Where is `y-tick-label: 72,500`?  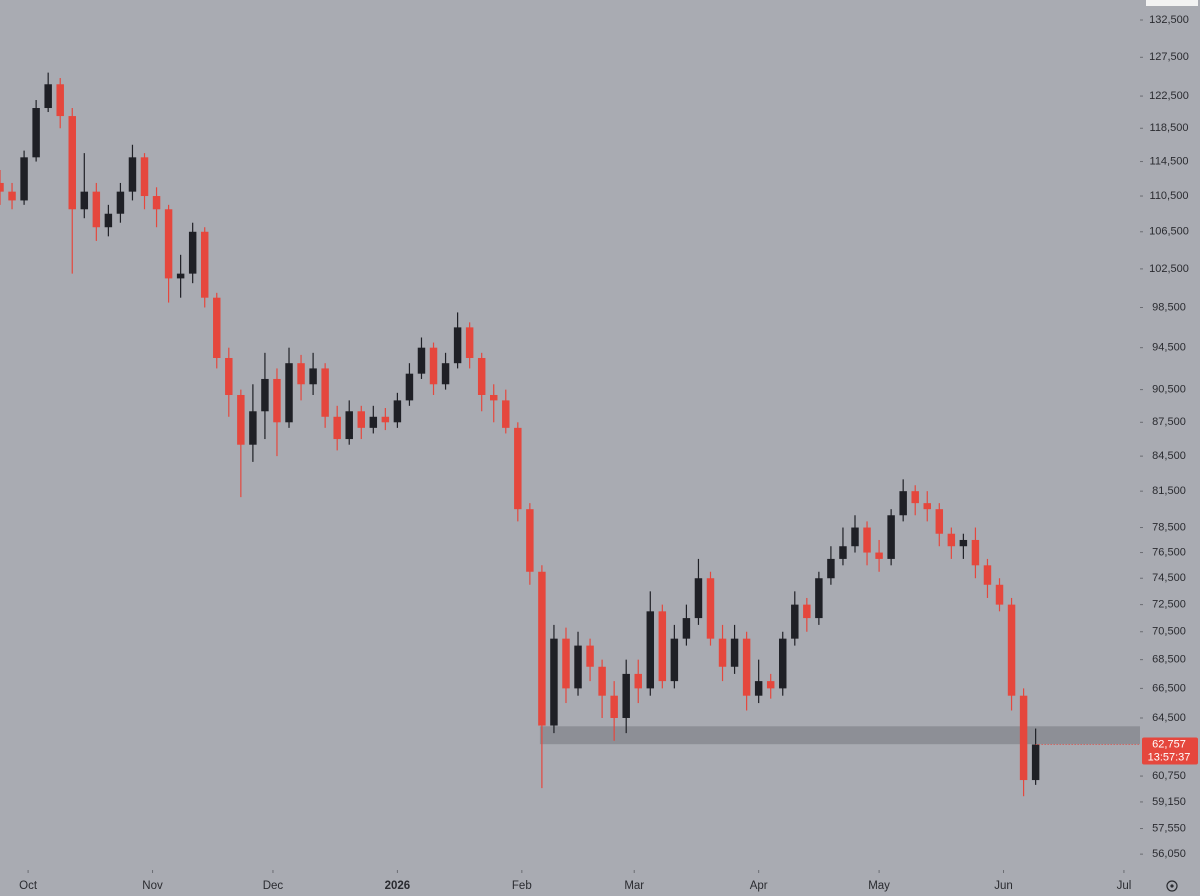 y-tick-label: 72,500 is located at coordinates (1169, 605).